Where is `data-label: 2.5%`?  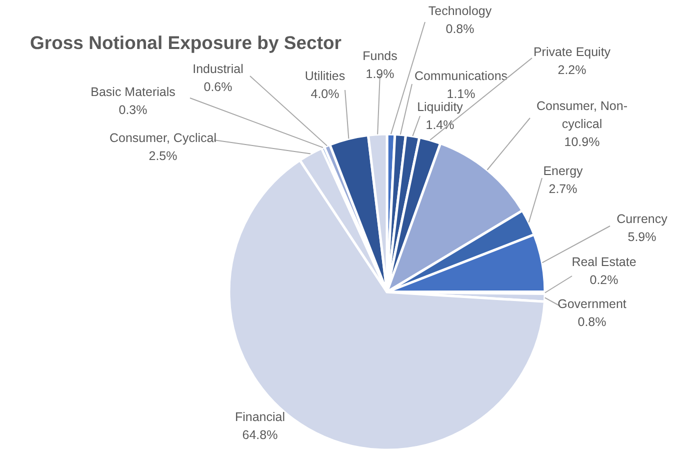
data-label: 2.5% is located at coordinates (163, 156).